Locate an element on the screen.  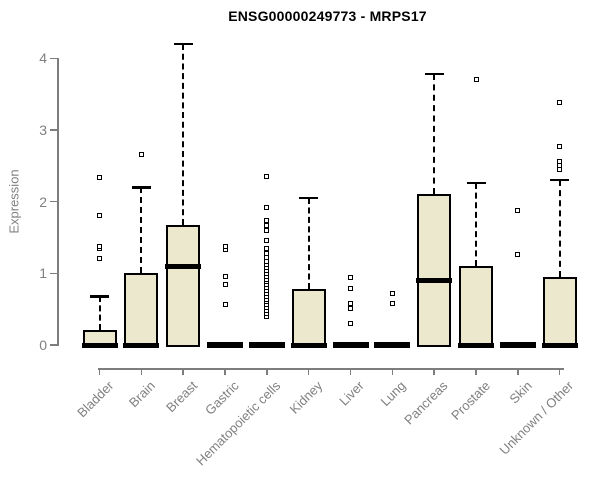
zero-bar-skin is located at coordinates (517, 345).